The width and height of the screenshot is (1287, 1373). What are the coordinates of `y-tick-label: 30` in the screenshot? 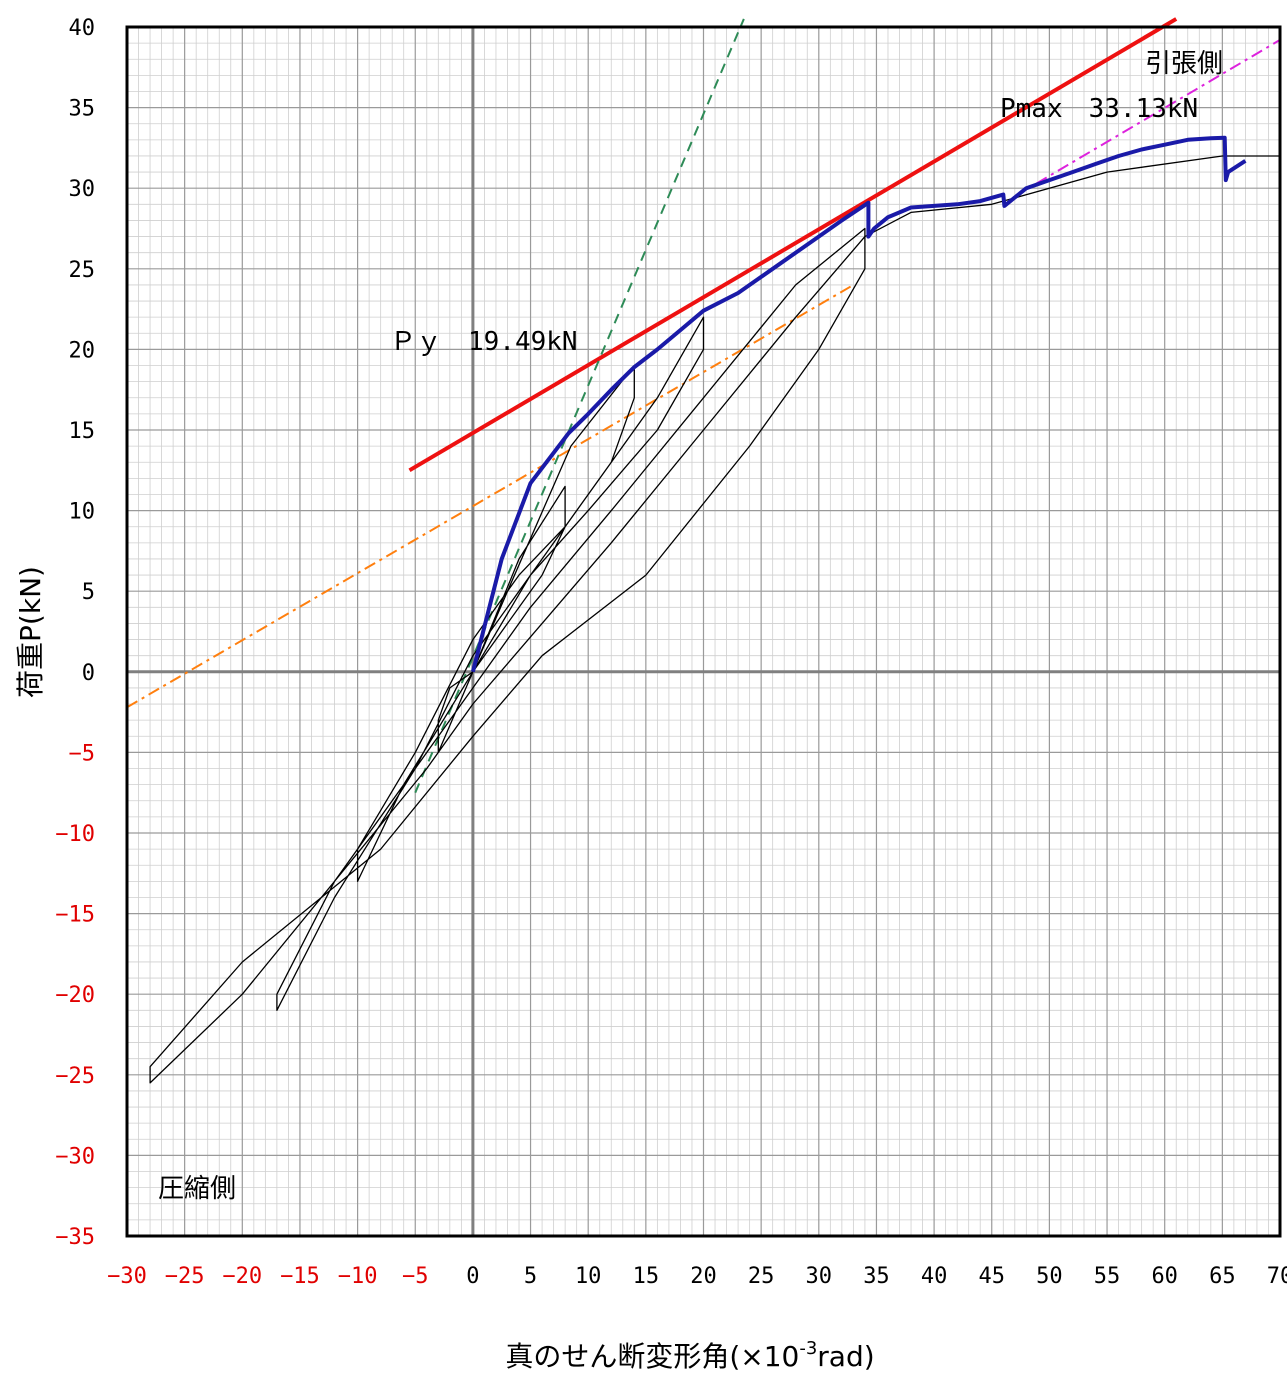 It's located at (82, 189).